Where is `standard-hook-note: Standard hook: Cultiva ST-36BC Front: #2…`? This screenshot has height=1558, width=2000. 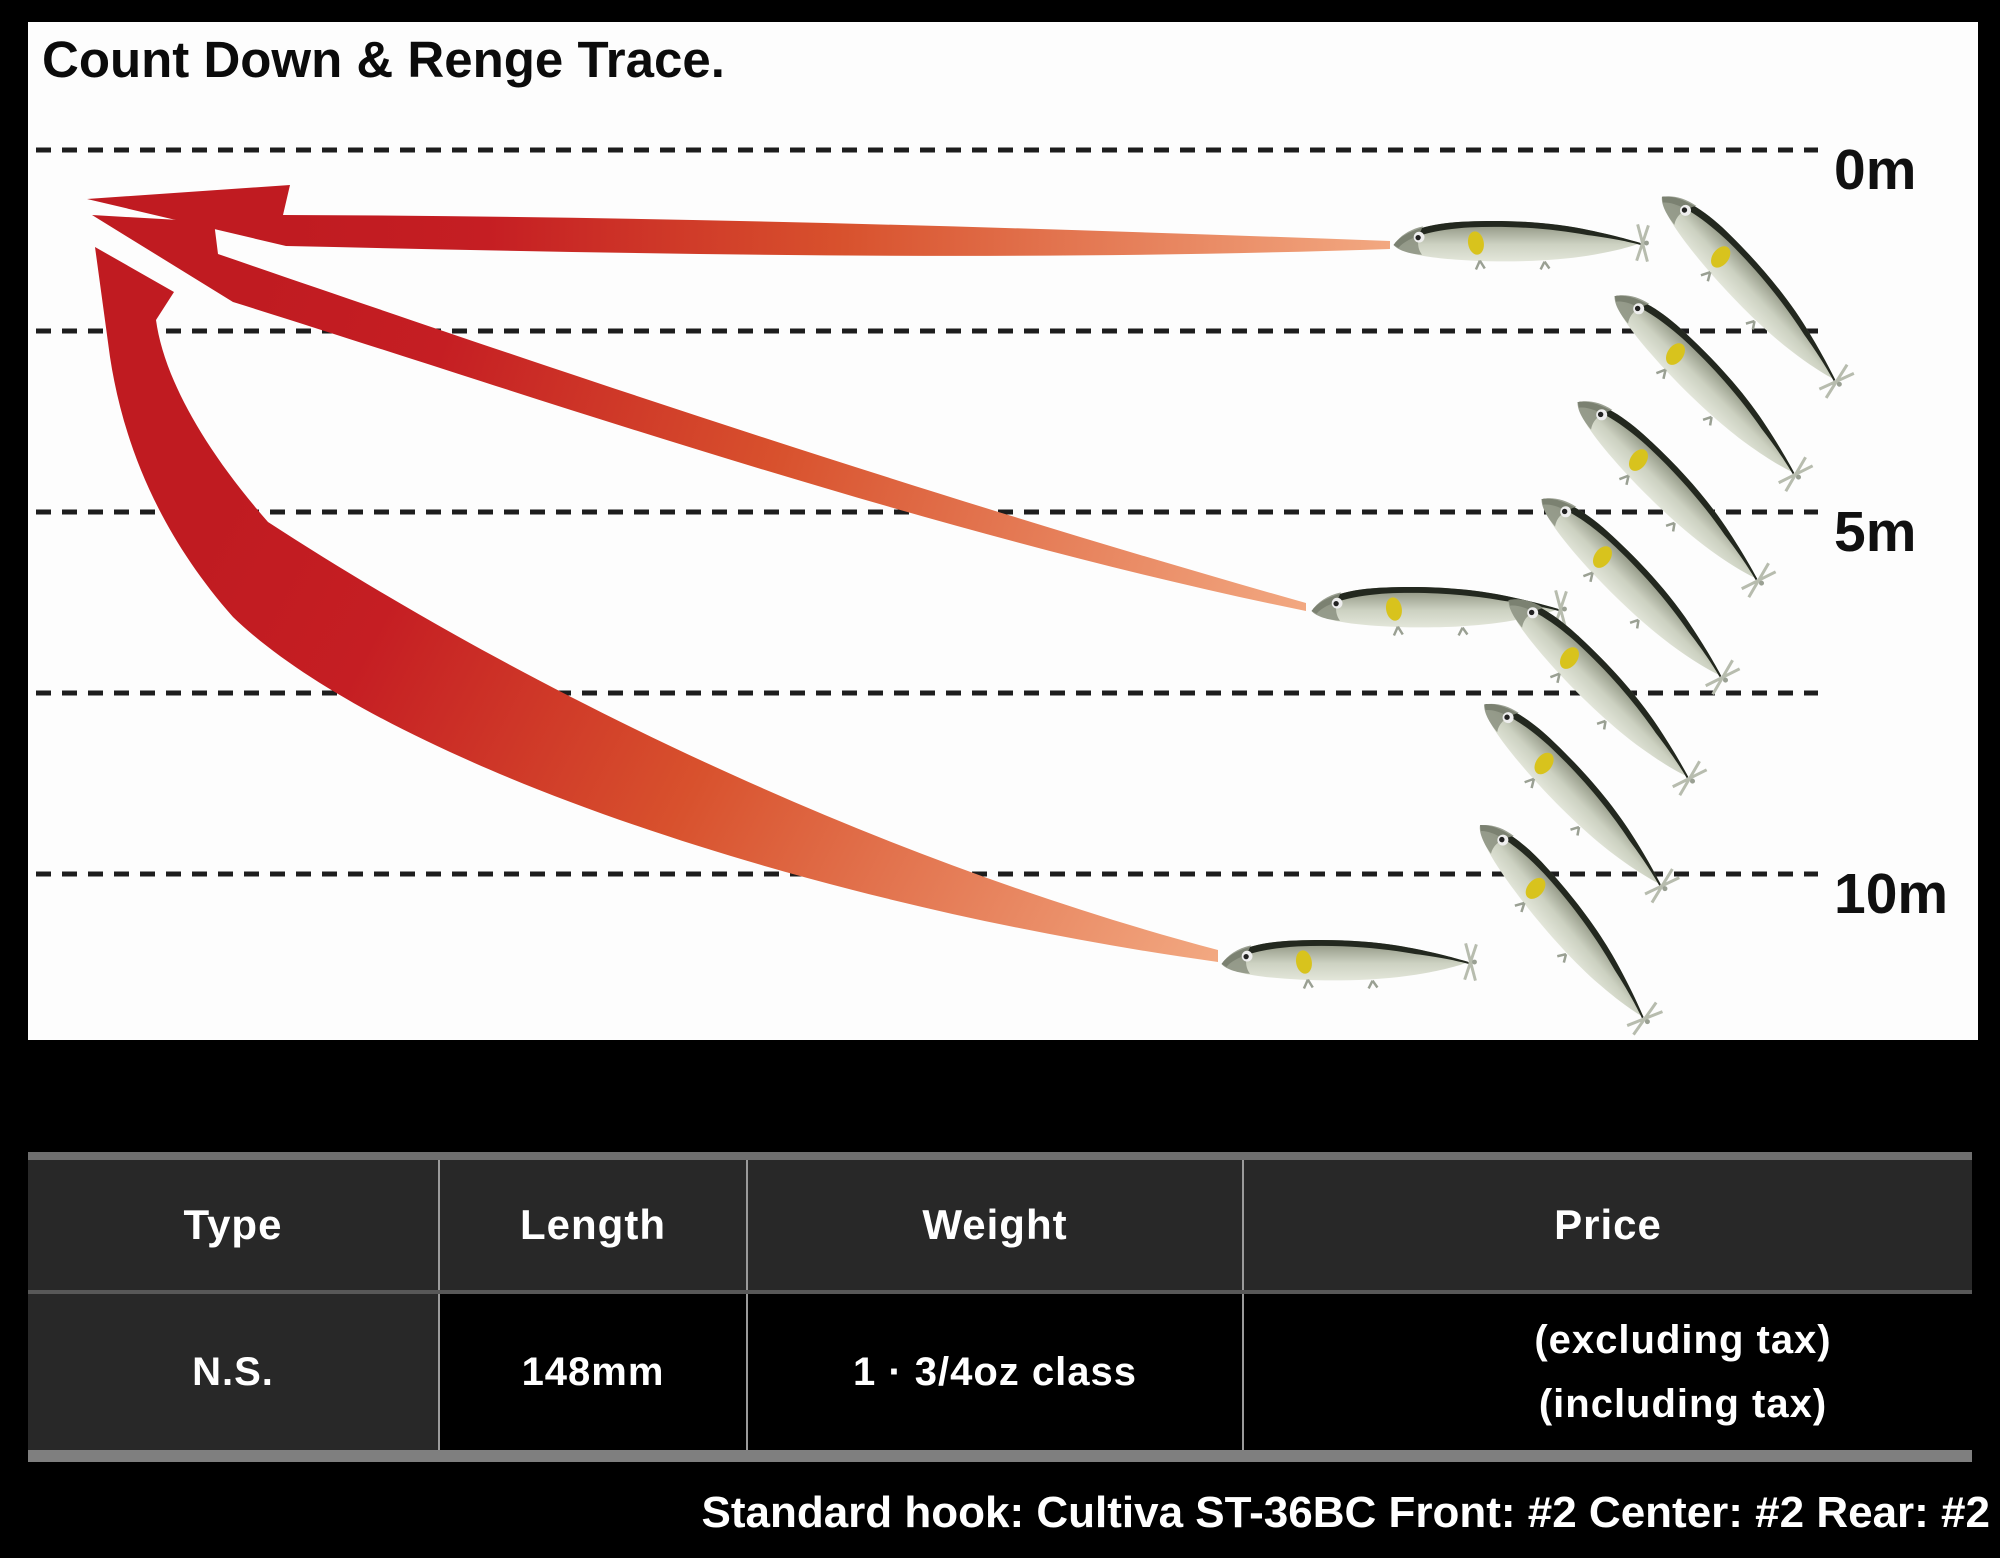 standard-hook-note: Standard hook: Cultiva ST-36BC Front: #2… is located at coordinates (1345, 1512).